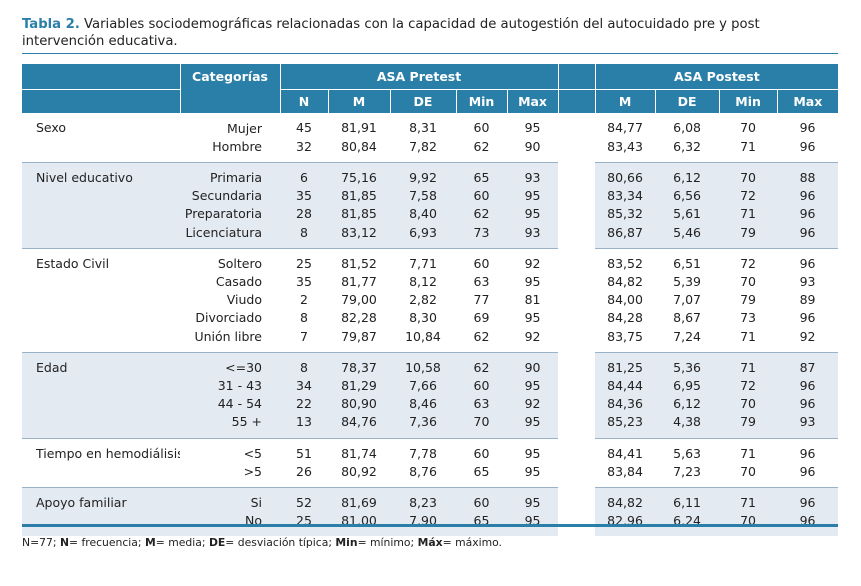 The image size is (861, 586). What do you see at coordinates (807, 300) in the screenshot?
I see `cell-postest: 89` at bounding box center [807, 300].